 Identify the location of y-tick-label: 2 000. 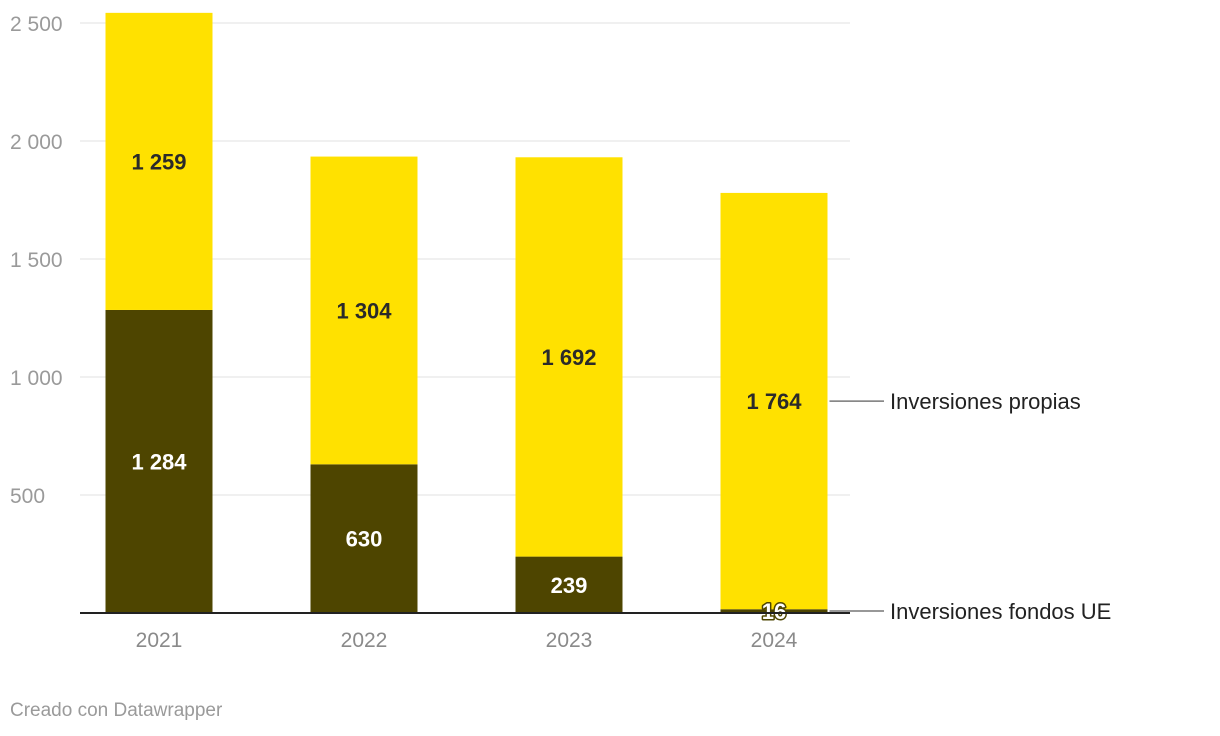
(36, 142).